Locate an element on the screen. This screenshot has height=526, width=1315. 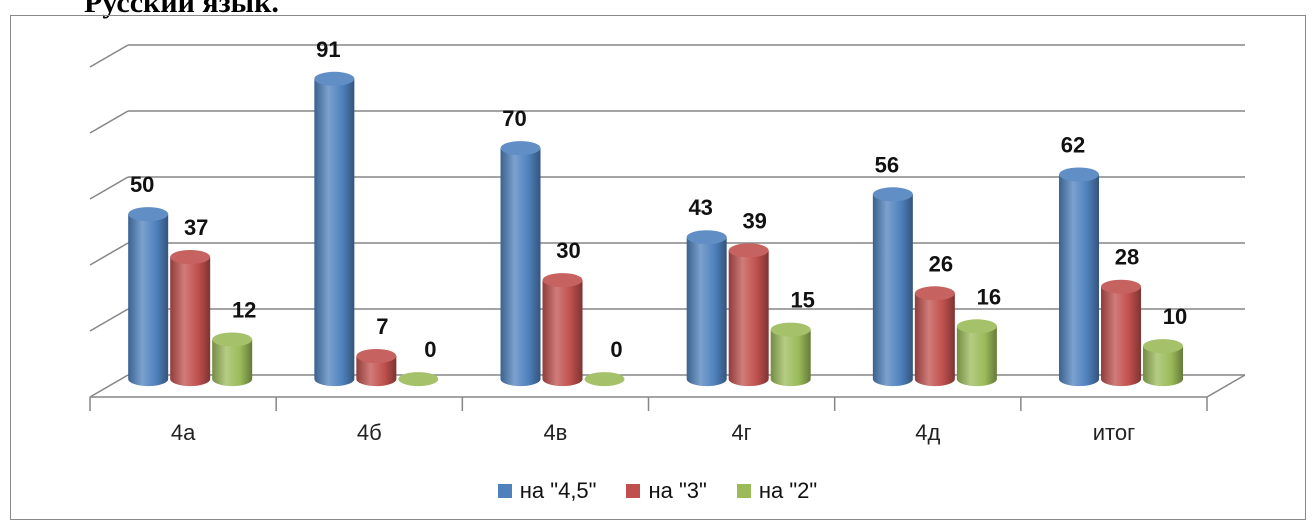
axis-layer is located at coordinates (667, 392).